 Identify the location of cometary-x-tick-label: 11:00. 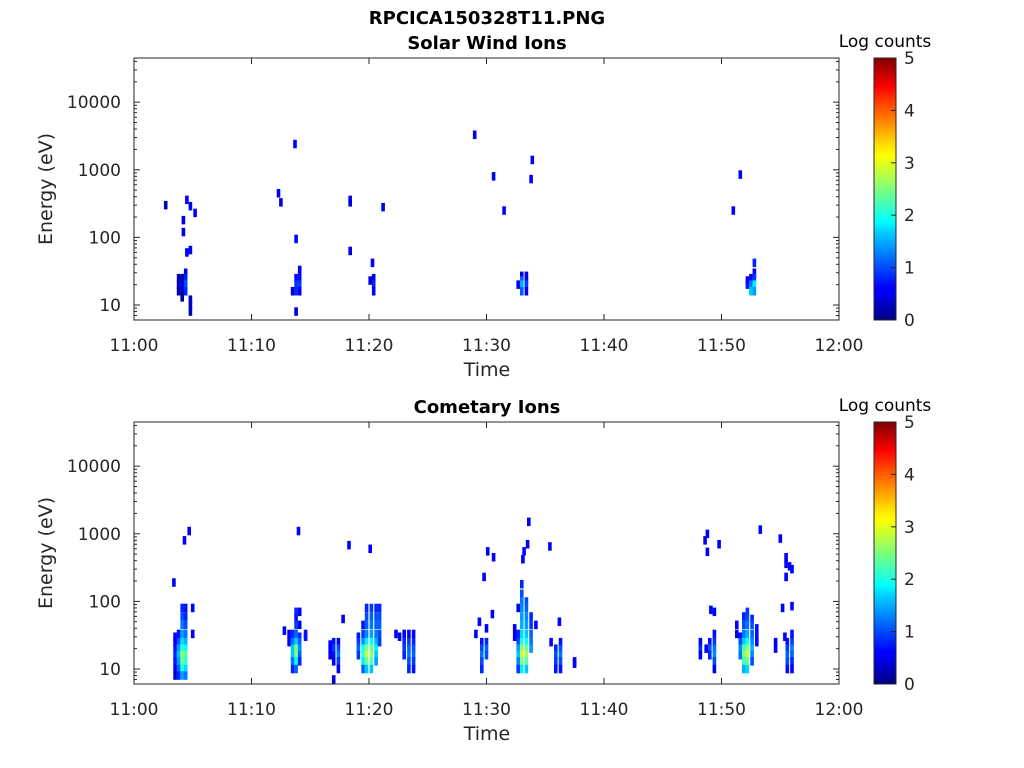
(134, 710).